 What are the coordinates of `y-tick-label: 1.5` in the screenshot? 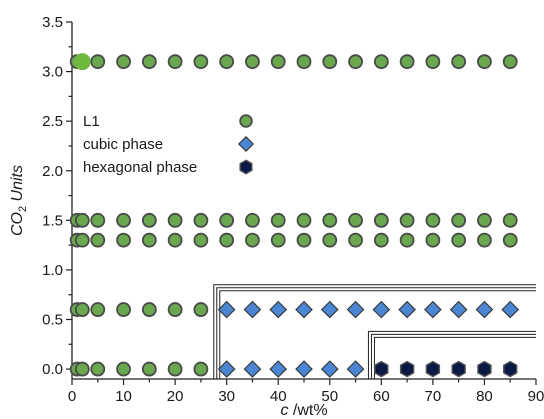 It's located at (52, 220).